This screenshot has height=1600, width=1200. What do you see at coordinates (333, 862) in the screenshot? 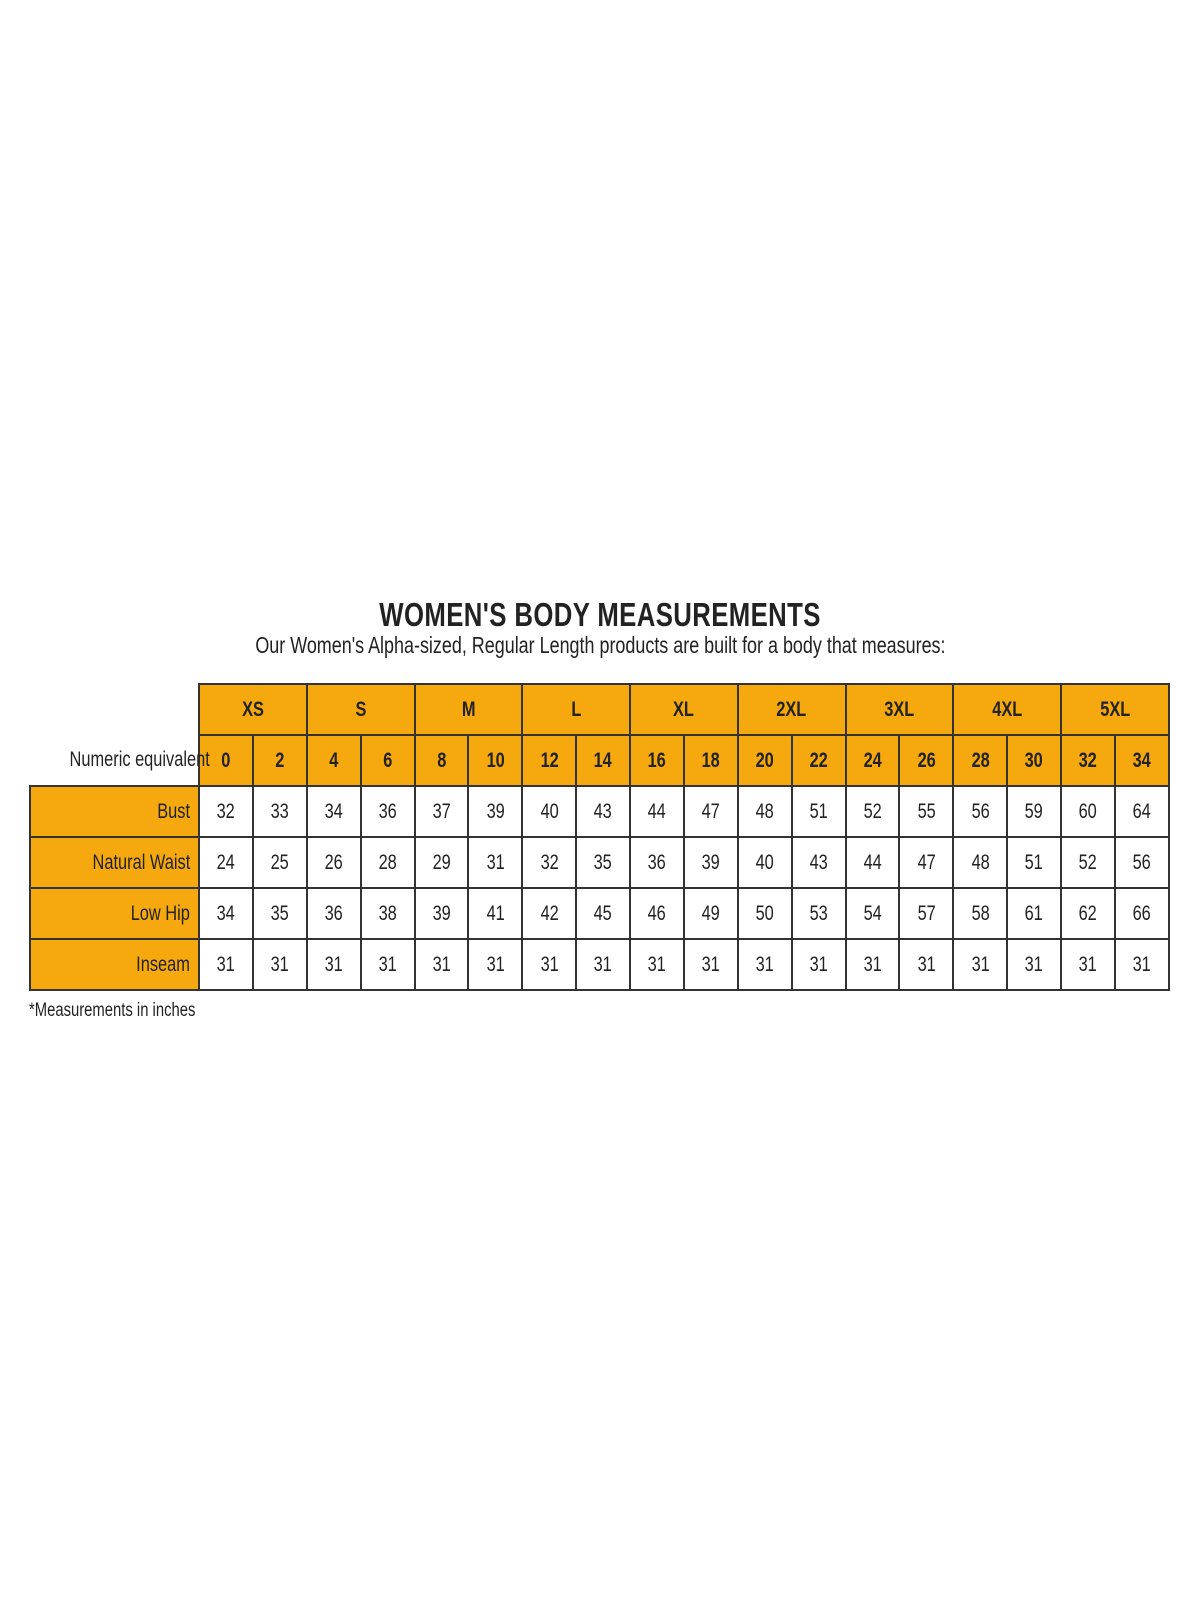
I see `measurement-cell: 26` at bounding box center [333, 862].